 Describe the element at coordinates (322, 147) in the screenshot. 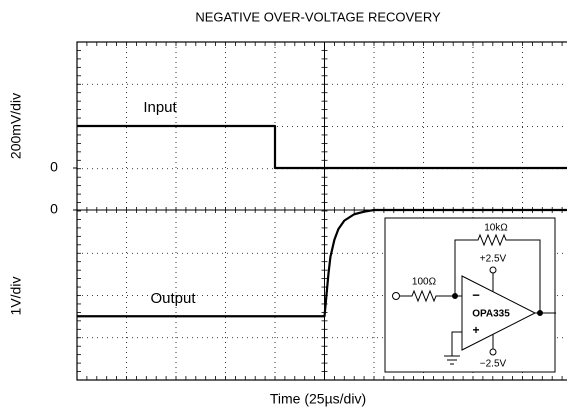

I see `trace` at that location.